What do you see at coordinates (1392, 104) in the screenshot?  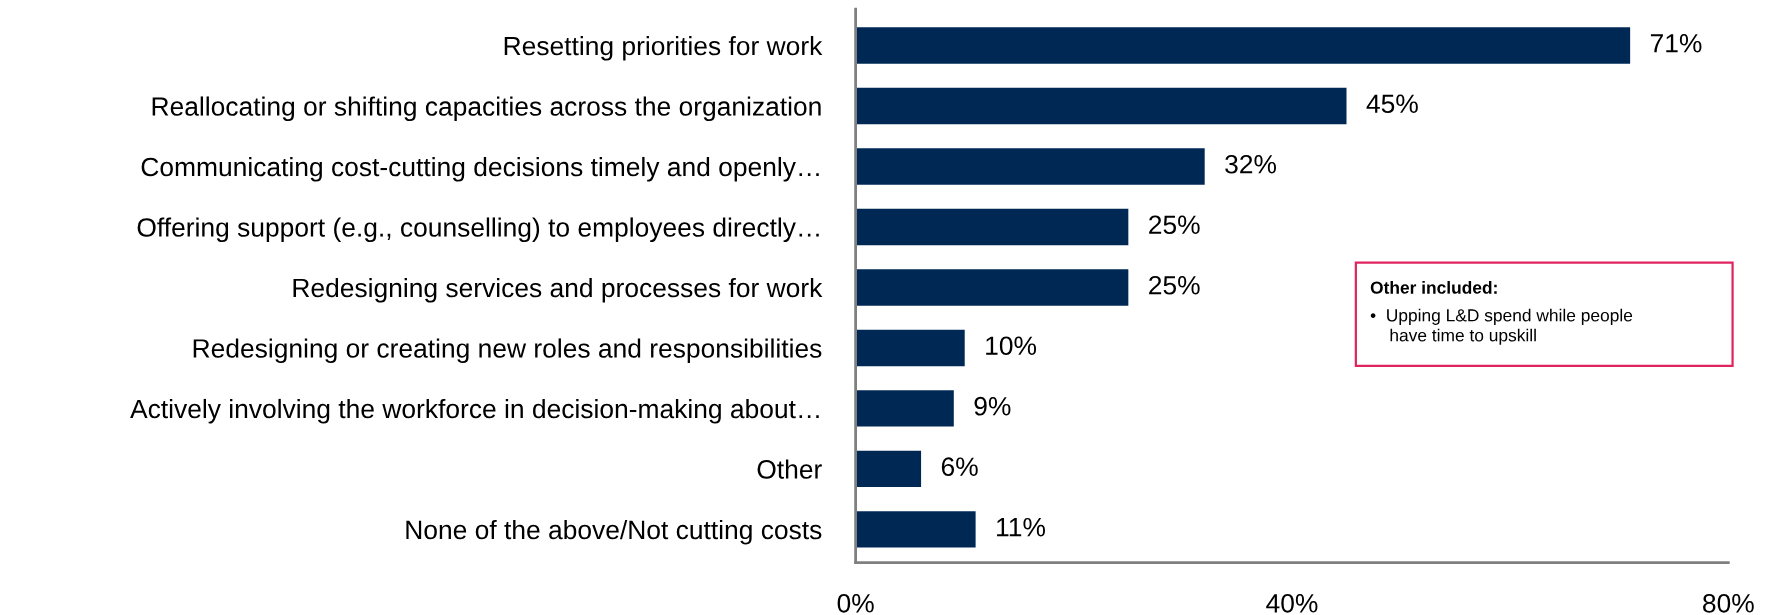 I see `data-label: 45%` at bounding box center [1392, 104].